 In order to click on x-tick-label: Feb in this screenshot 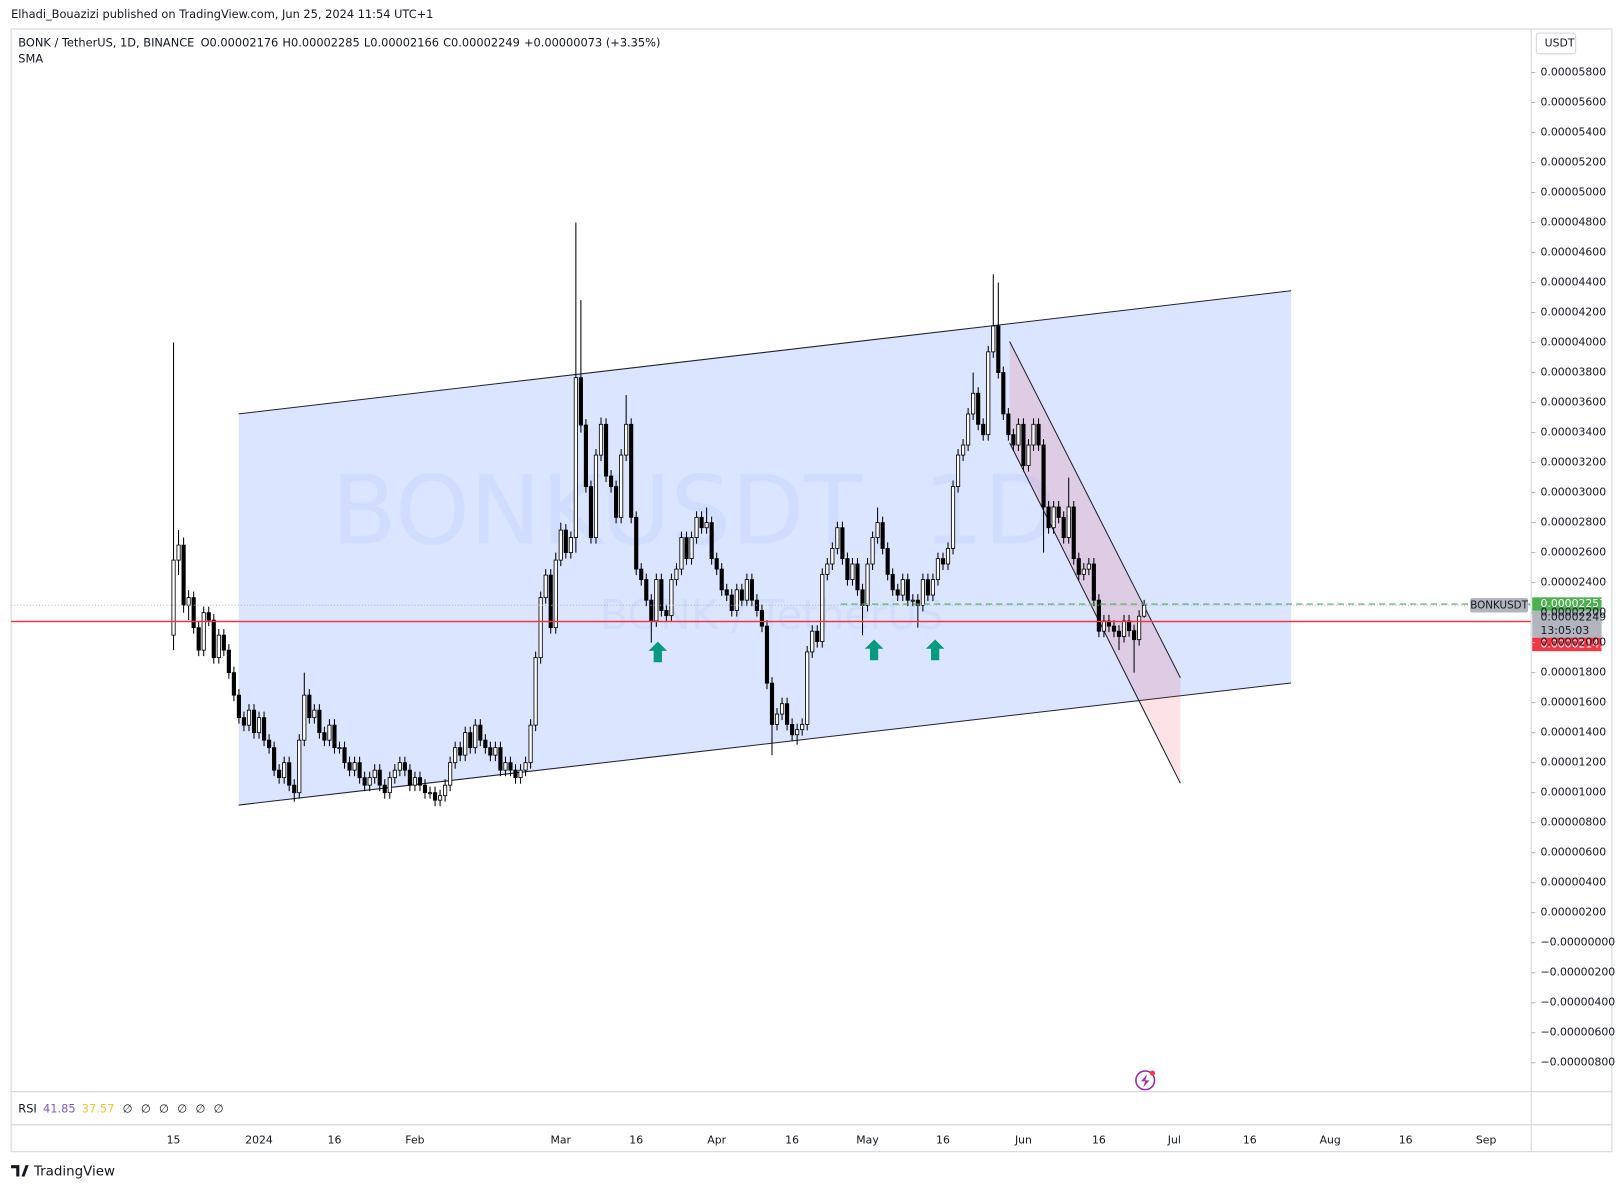, I will do `click(414, 1139)`.